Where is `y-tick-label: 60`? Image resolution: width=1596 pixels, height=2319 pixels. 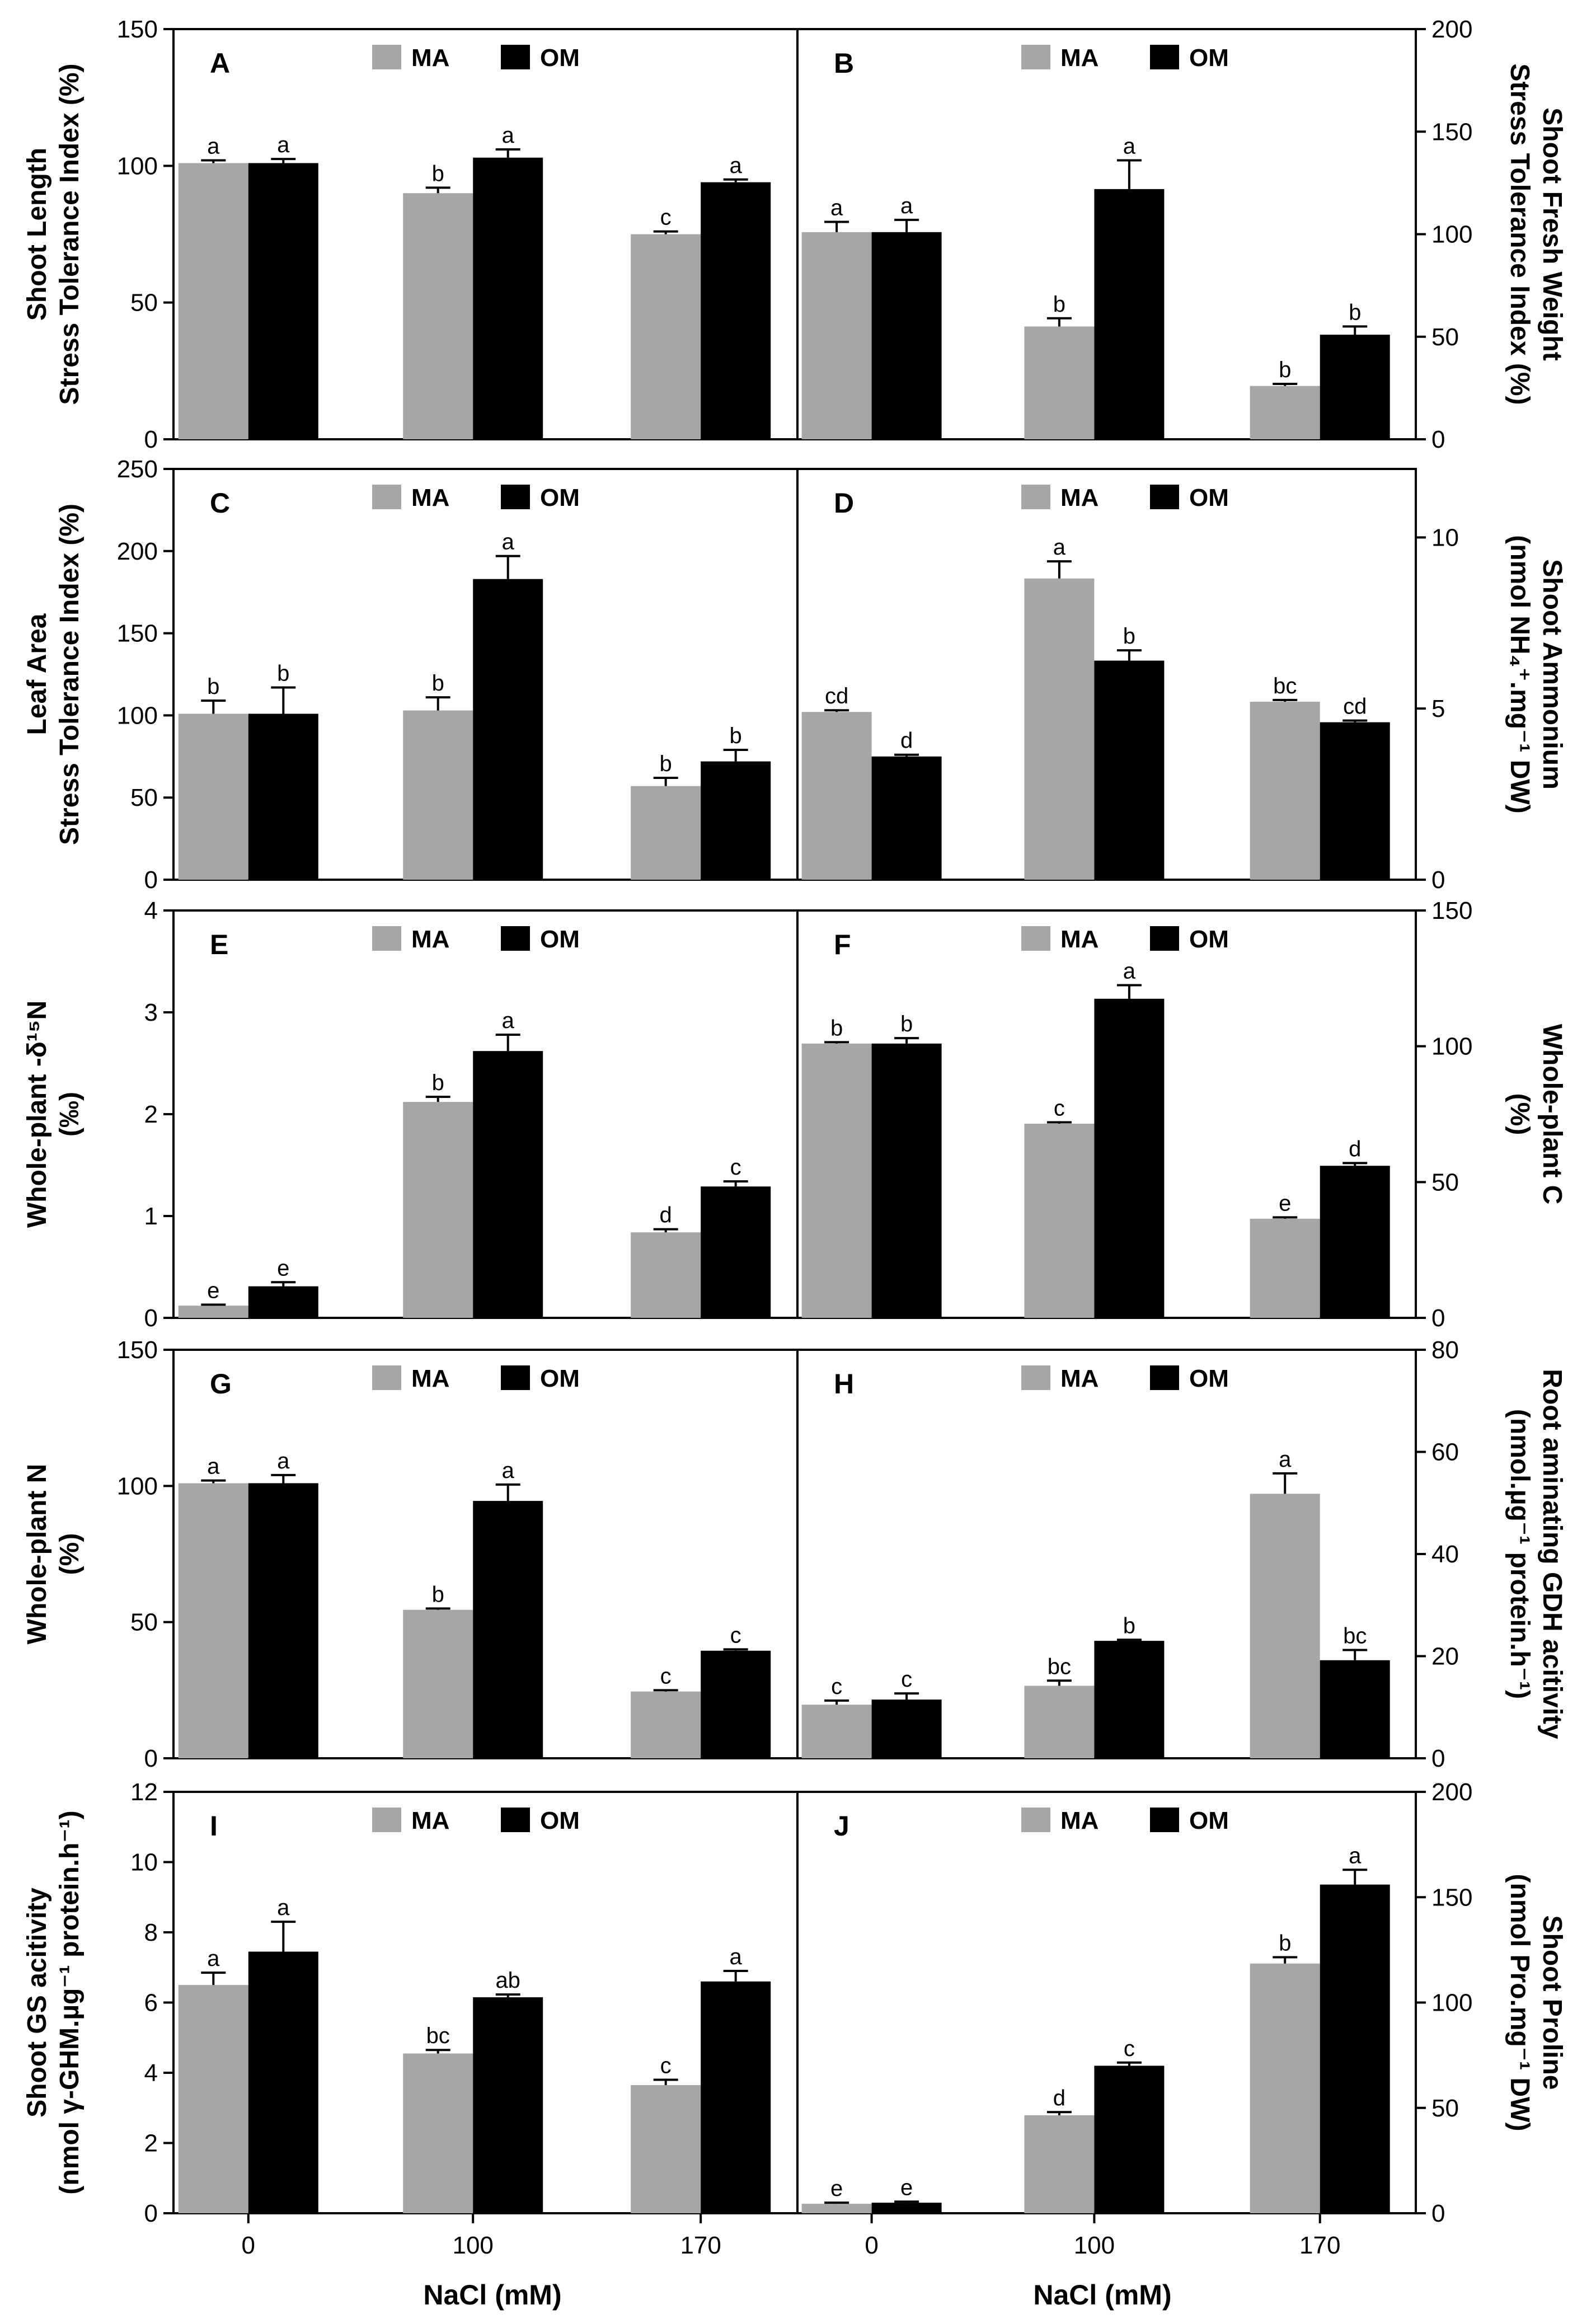
y-tick-label: 60 is located at coordinates (1445, 1452).